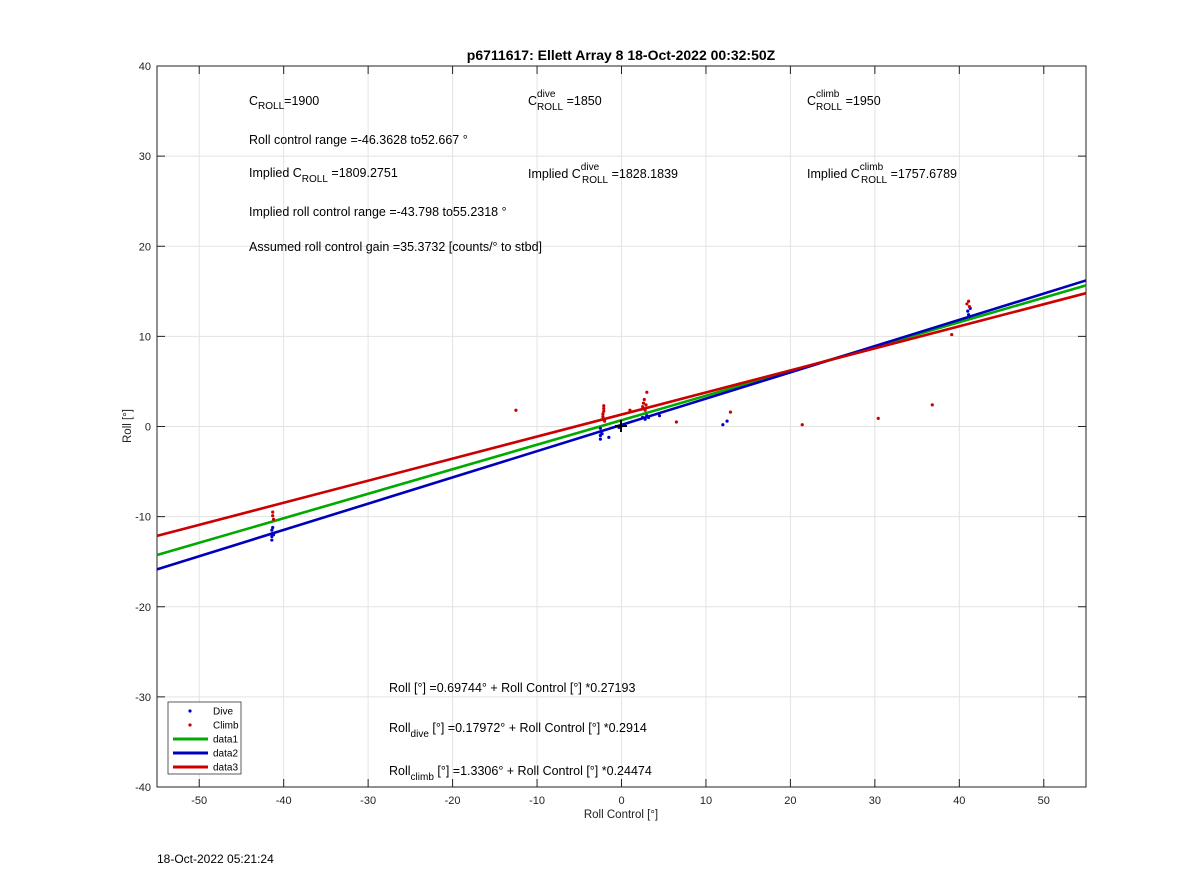 This screenshot has width=1200, height=885. What do you see at coordinates (621, 801) in the screenshot?
I see `x-tick-label: 0` at bounding box center [621, 801].